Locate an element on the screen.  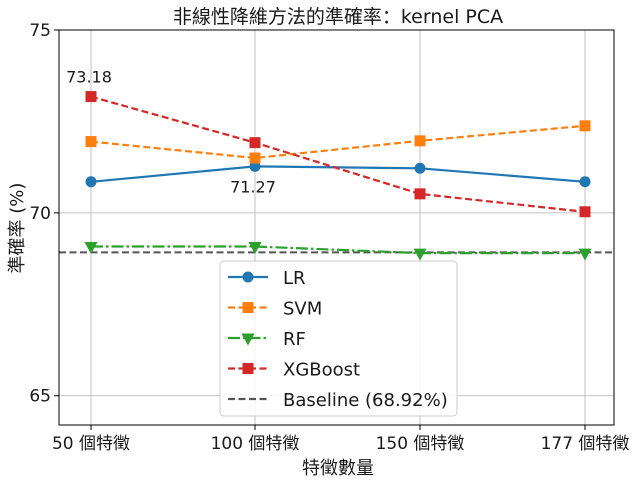
legend: LR SVM RF XGBoost Baseline (68.92%) is located at coordinates (338, 338).